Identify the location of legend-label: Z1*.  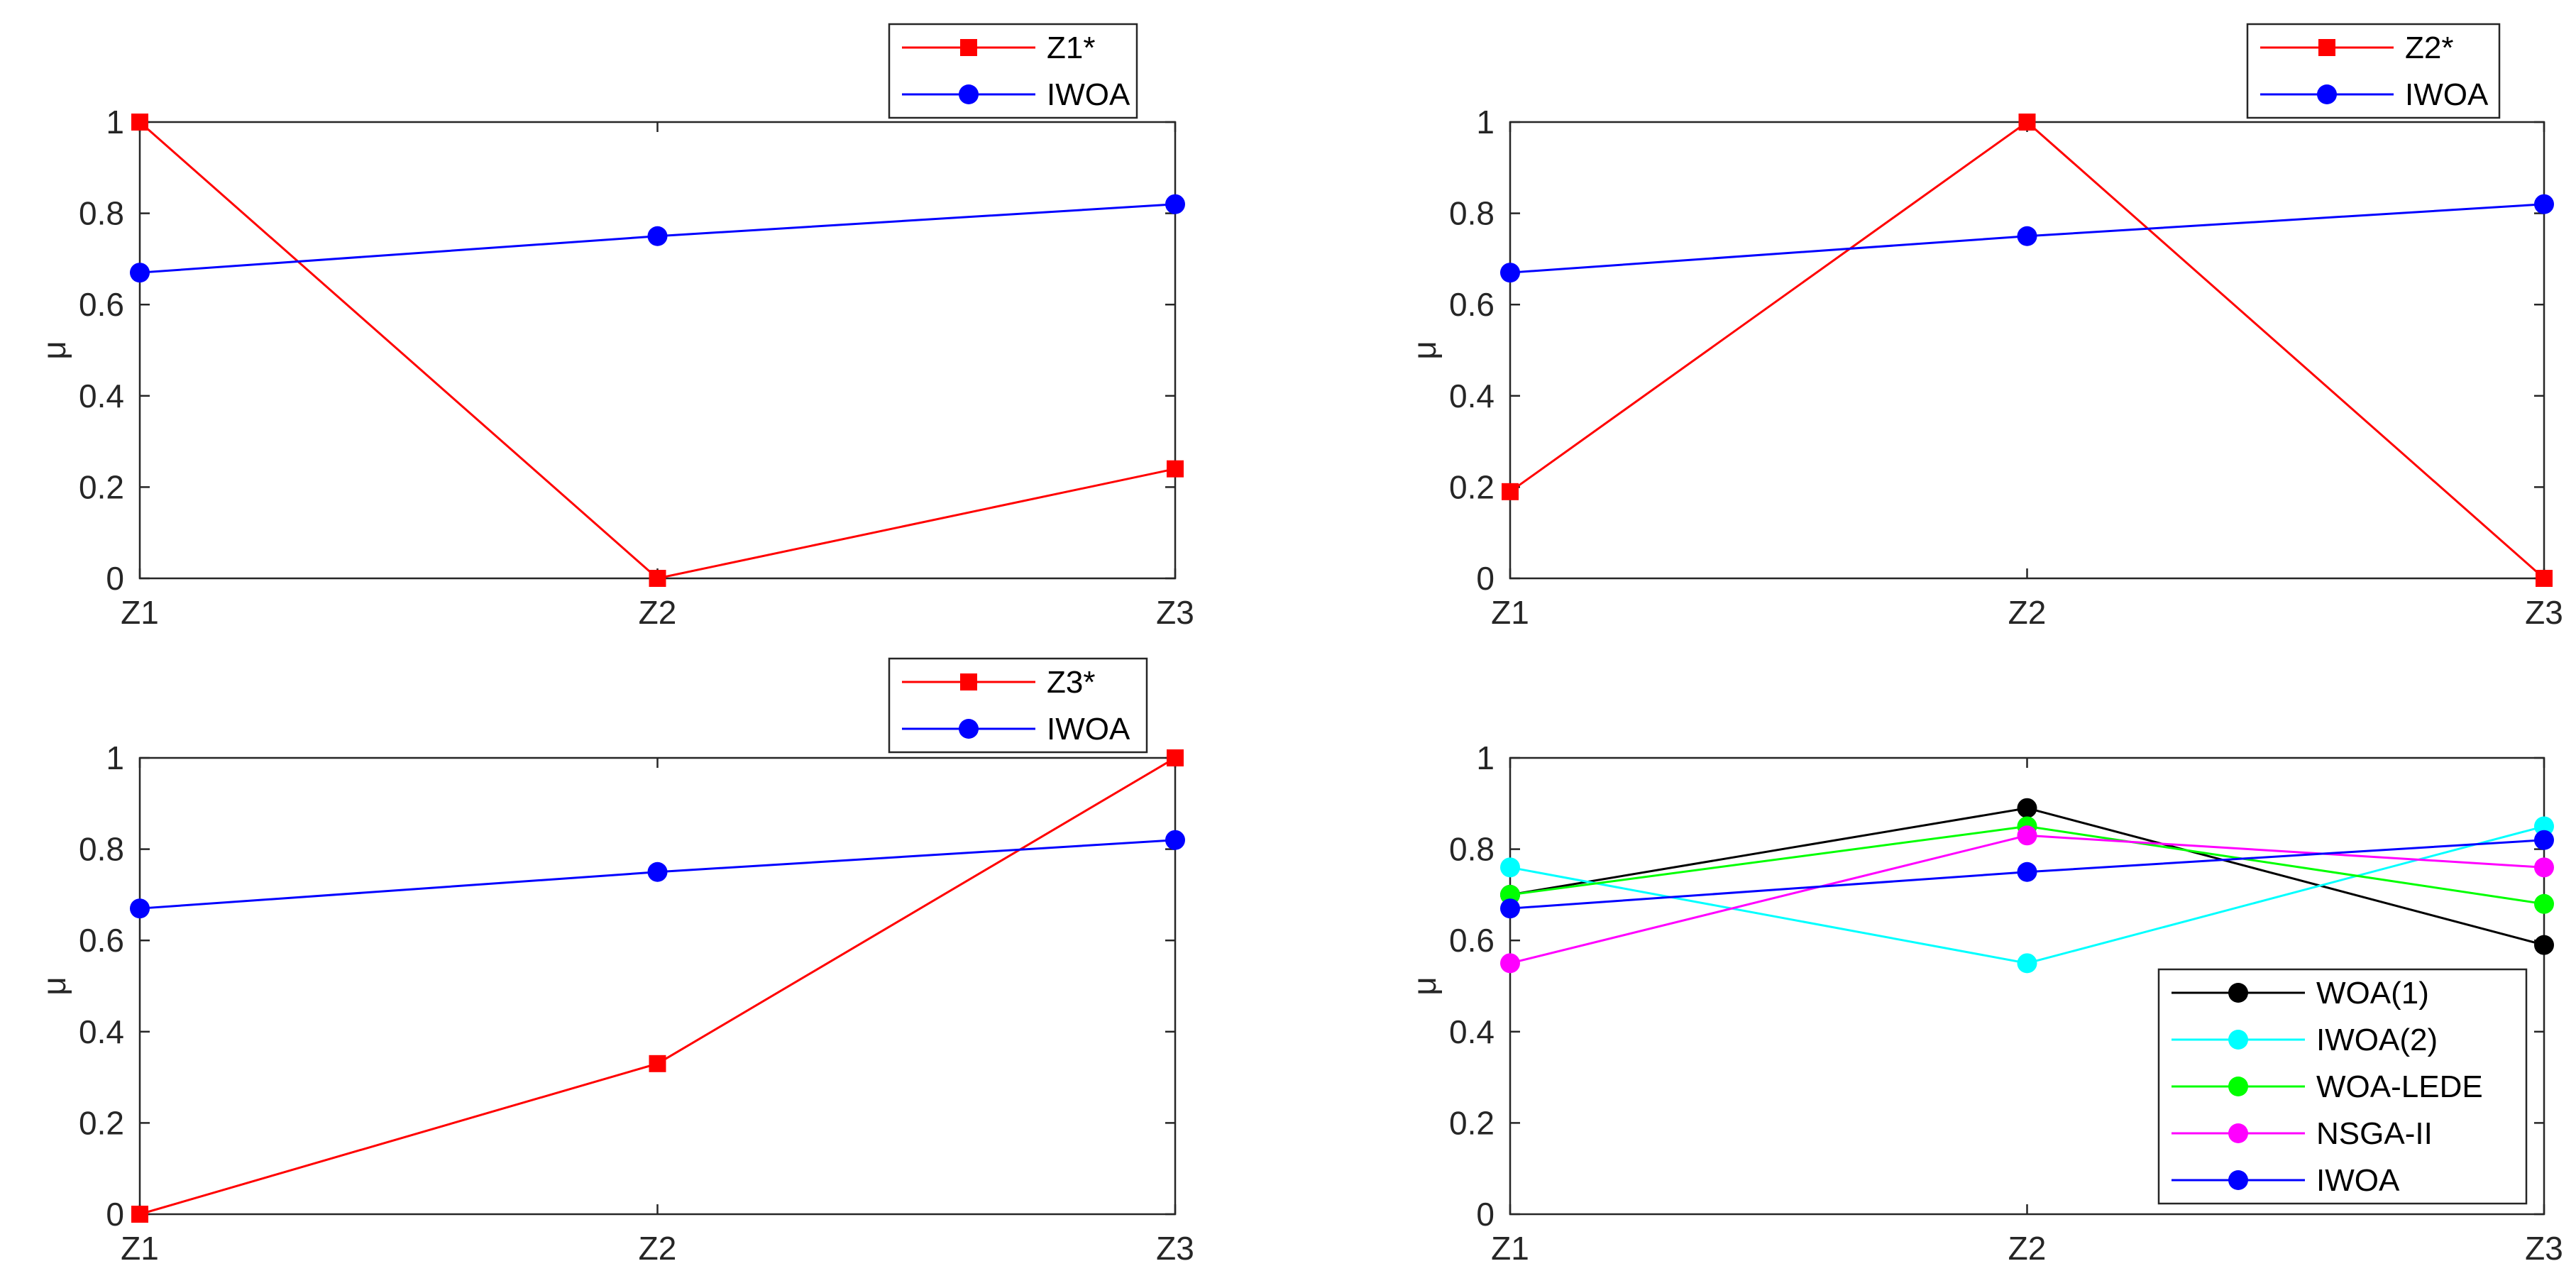
(1071, 48).